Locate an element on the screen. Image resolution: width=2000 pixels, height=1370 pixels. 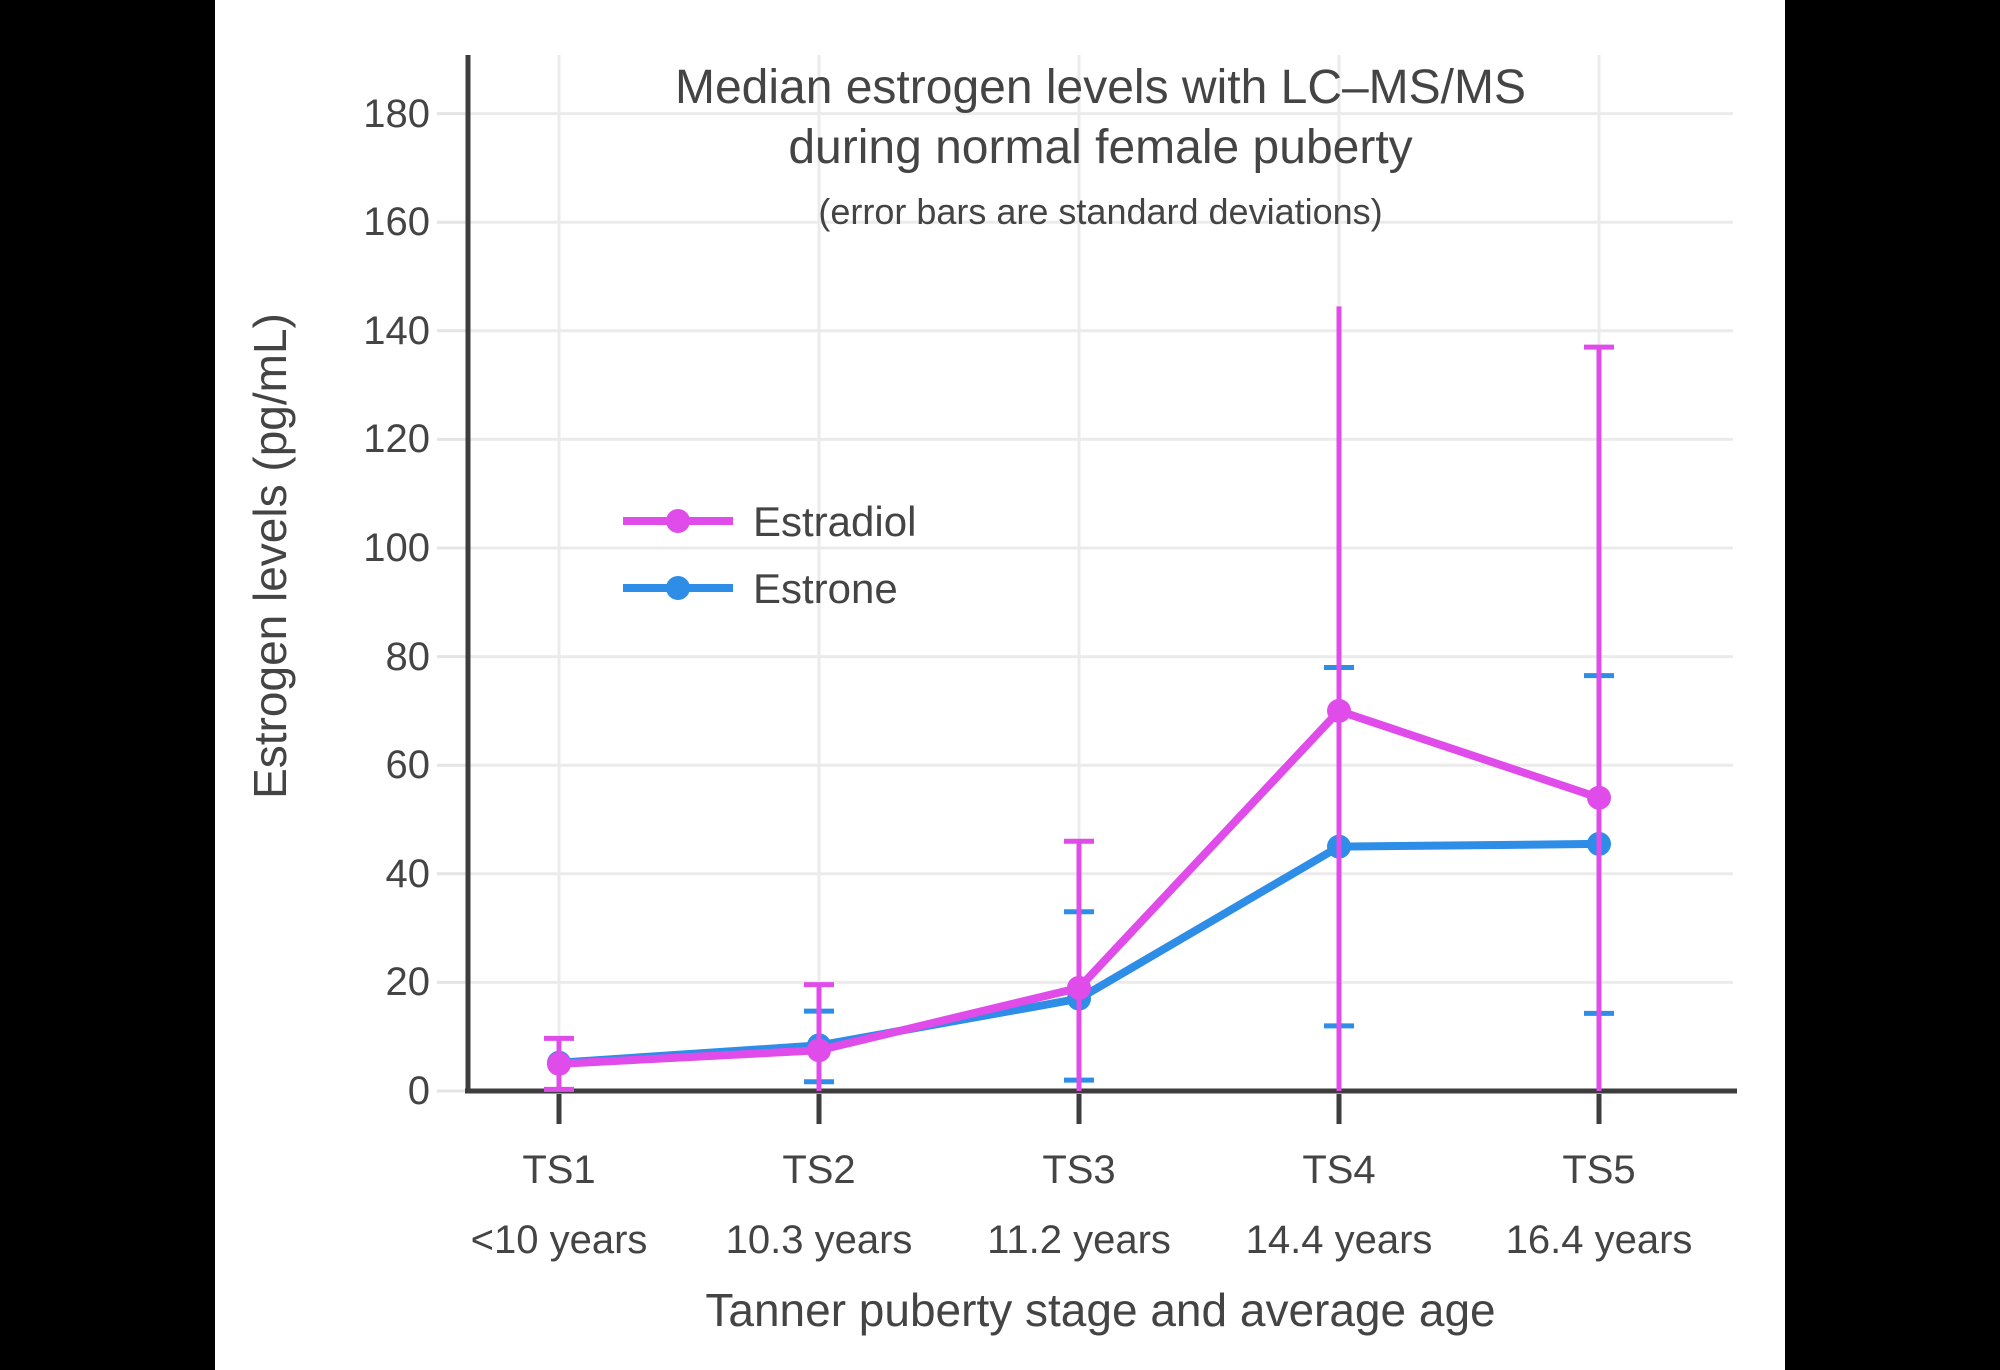
chart-title-line1: Median estrogen levels with LC–MS/MS is located at coordinates (1100, 87).